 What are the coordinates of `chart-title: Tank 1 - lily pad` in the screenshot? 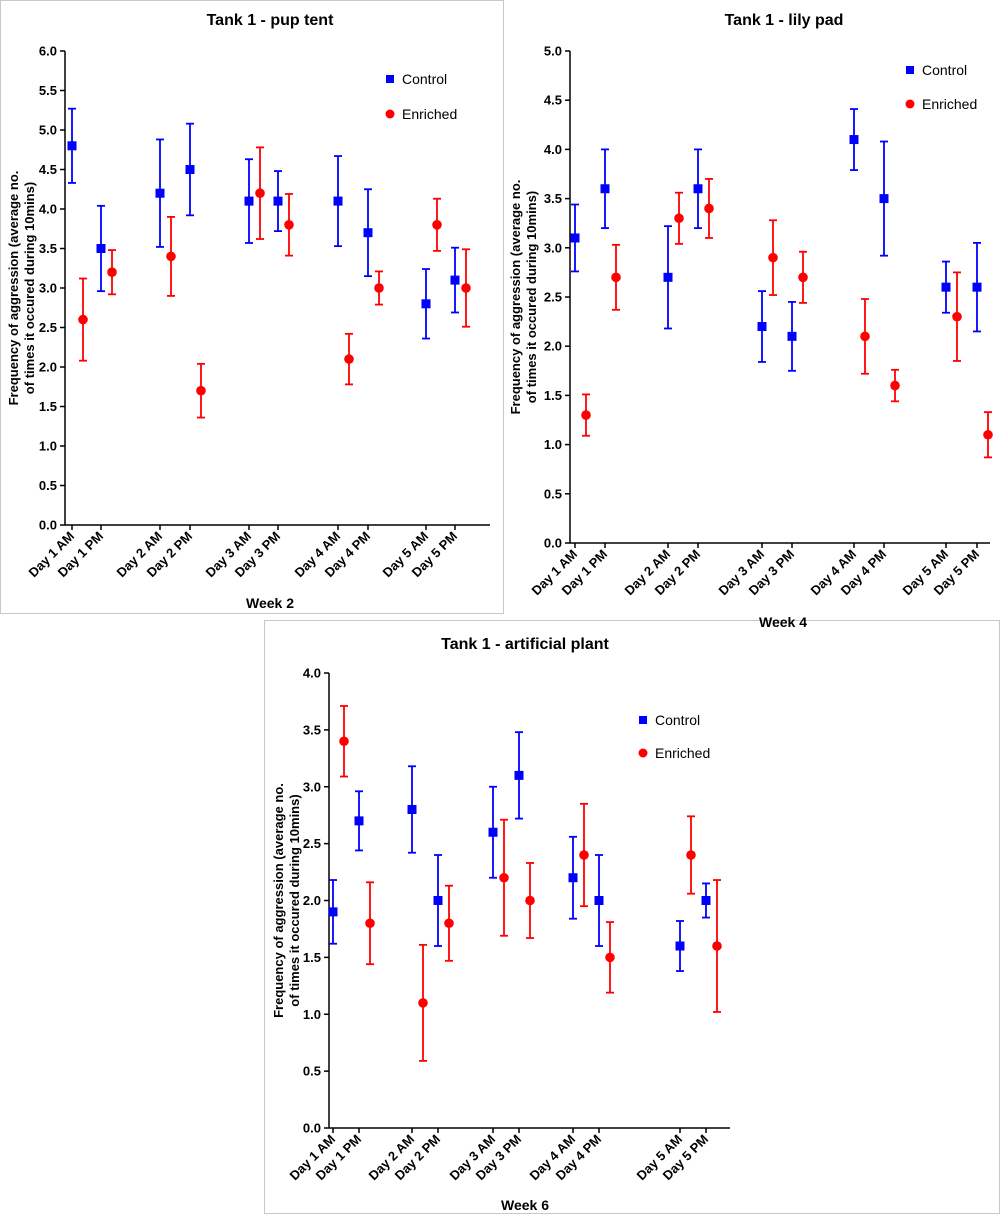 It's located at (784, 20).